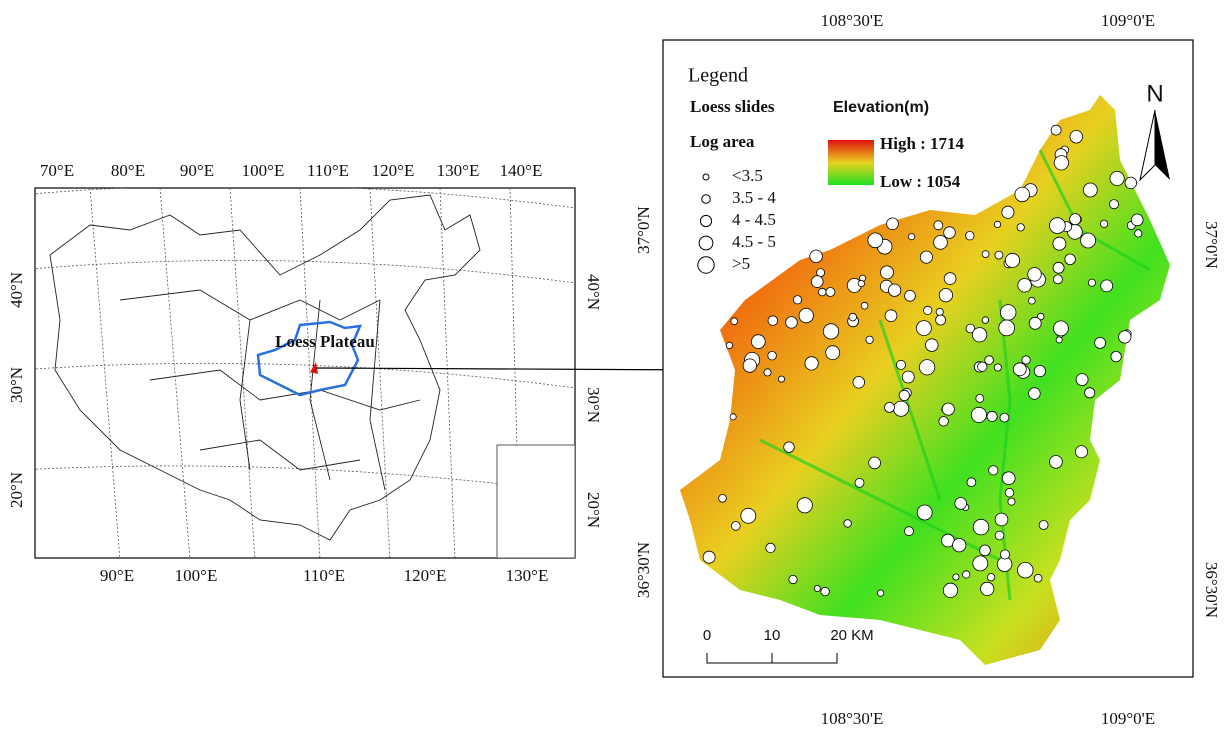 This screenshot has width=1226, height=736. I want to click on arrow, so click(516, 369).